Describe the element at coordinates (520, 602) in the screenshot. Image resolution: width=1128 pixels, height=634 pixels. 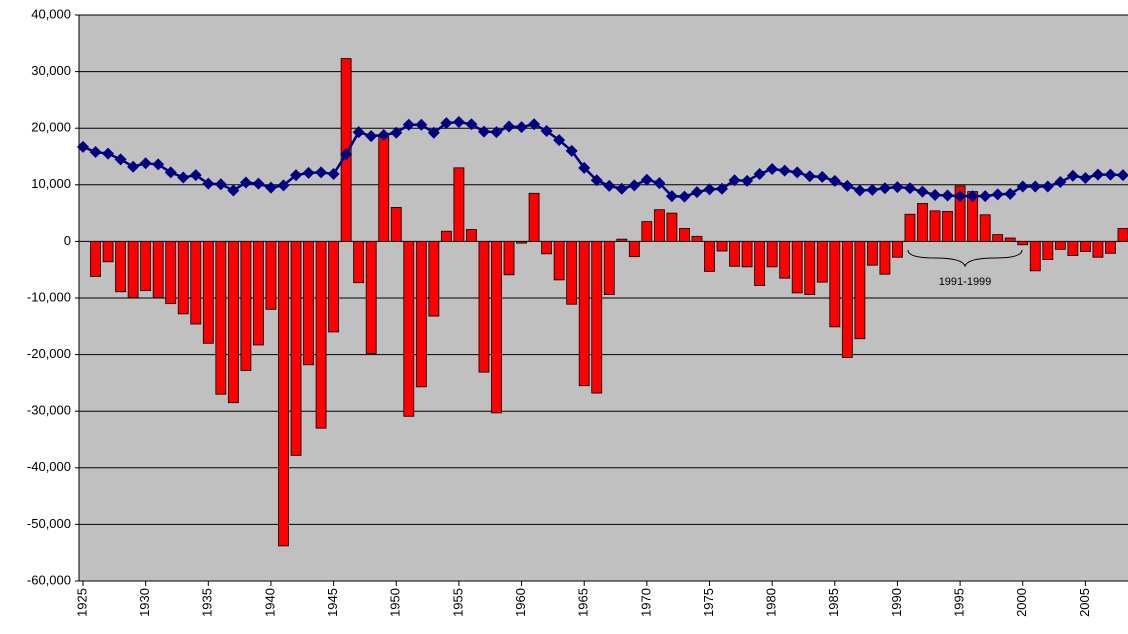
I see `x-tick-label: 1960` at that location.